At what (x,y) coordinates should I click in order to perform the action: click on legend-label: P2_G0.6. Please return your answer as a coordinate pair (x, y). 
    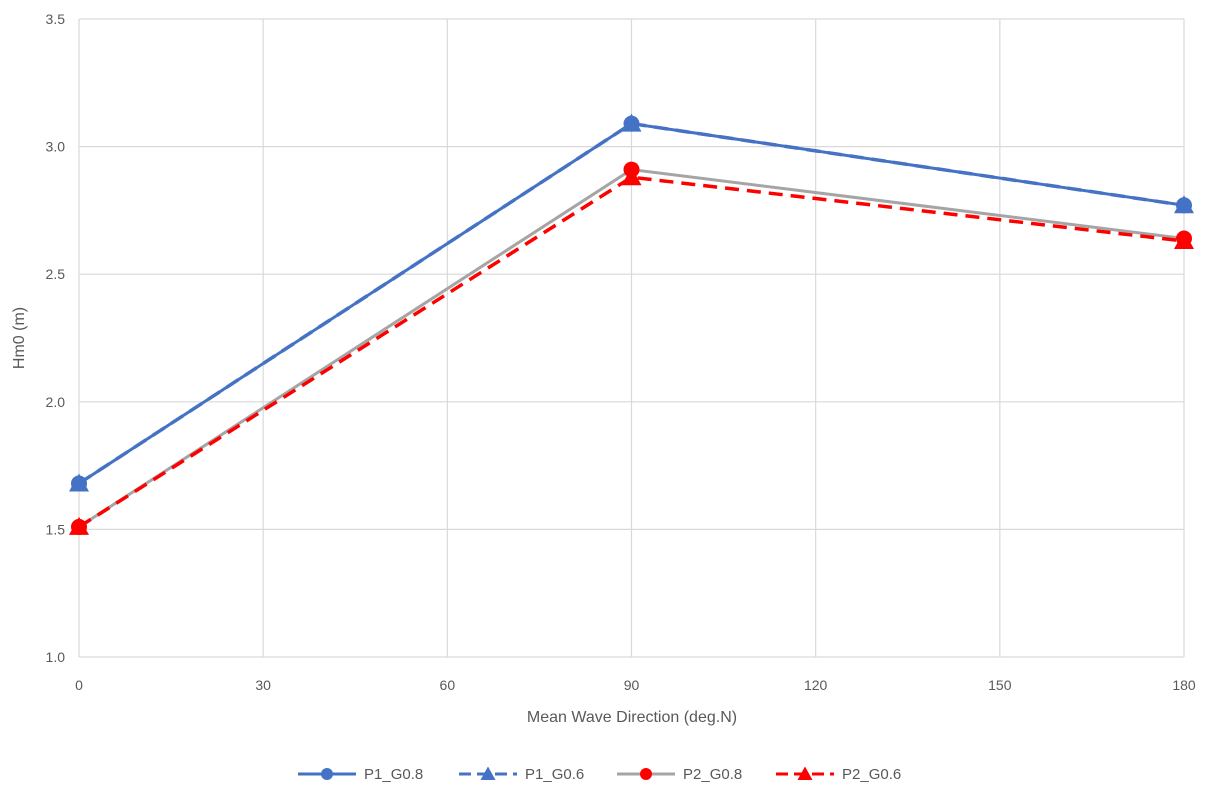
    Looking at the image, I should click on (871, 774).